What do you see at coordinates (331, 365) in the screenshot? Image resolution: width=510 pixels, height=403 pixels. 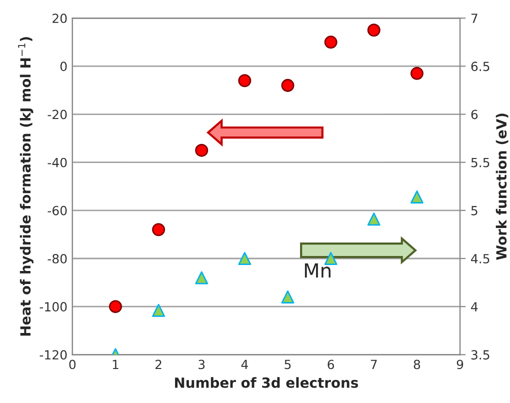 I see `x-tick-label: 6` at bounding box center [331, 365].